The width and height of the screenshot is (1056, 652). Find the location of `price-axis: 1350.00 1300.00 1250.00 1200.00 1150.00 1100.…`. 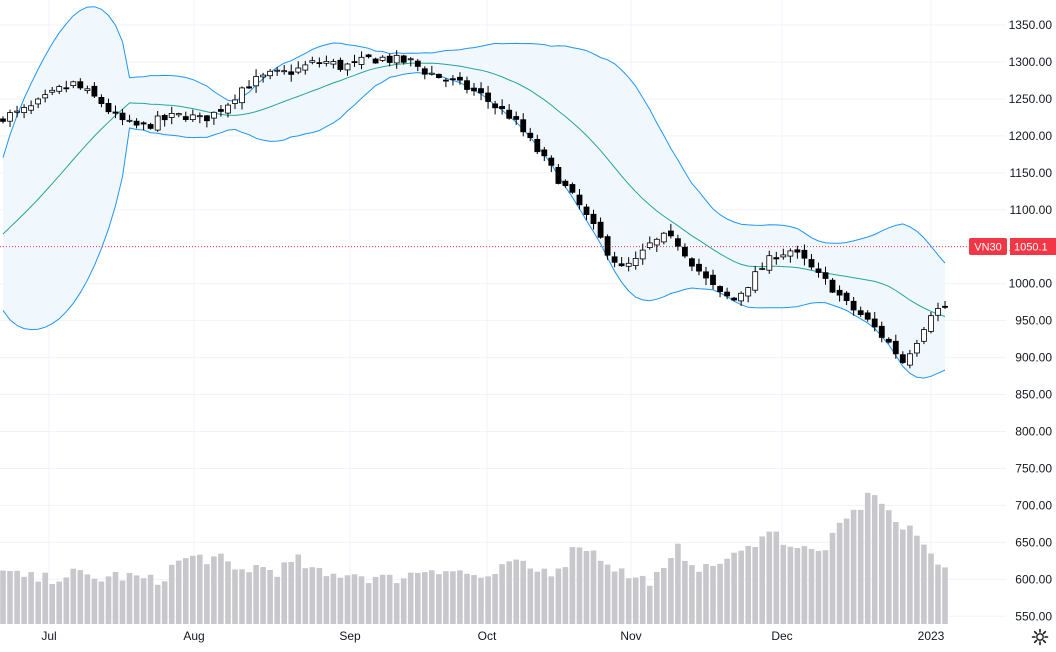

price-axis: 1350.00 1300.00 1250.00 1200.00 1150.00 1100.… is located at coordinates (1031, 320).